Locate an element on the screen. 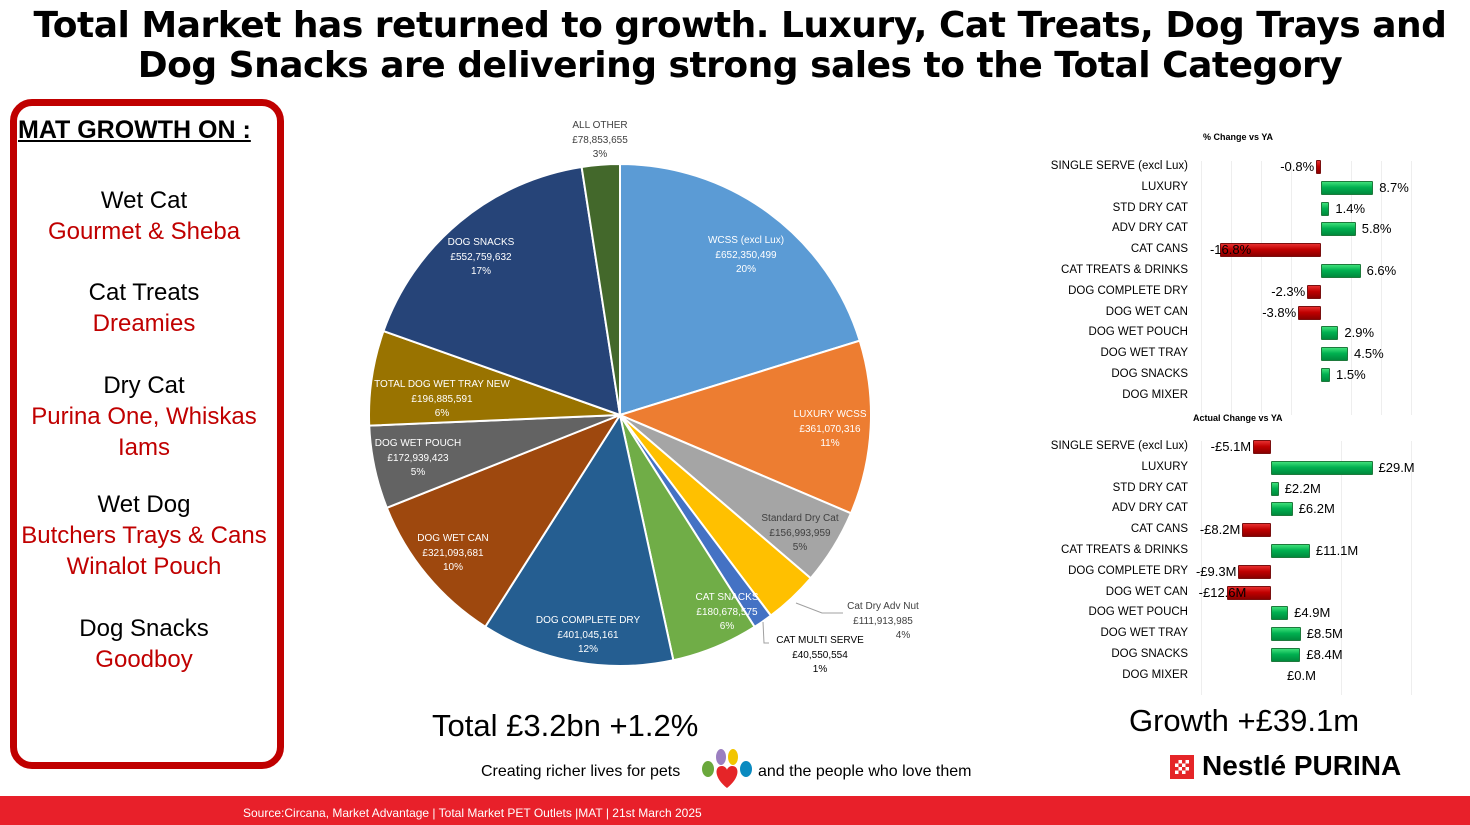  category-label: DOG MIXER is located at coordinates (1155, 394).